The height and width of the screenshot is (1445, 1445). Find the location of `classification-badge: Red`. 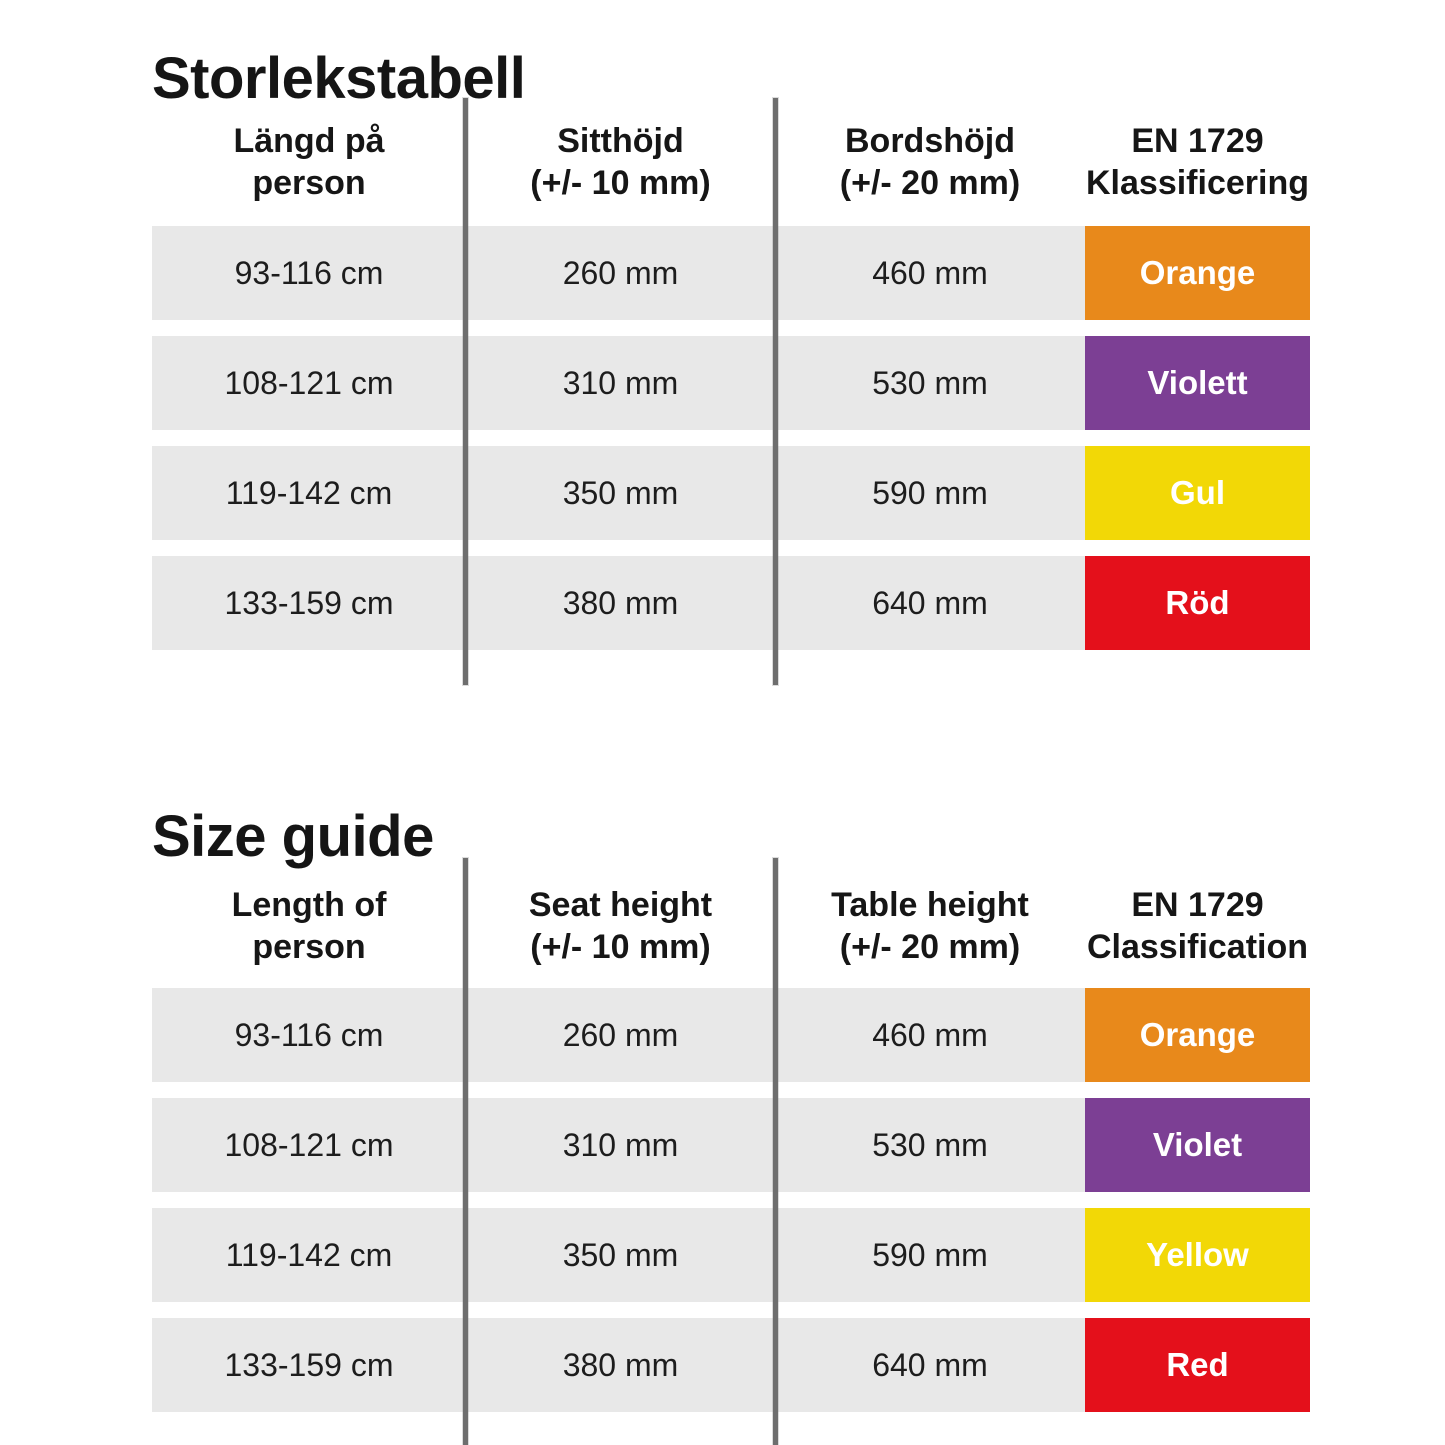

classification-badge: Red is located at coordinates (1197, 1365).